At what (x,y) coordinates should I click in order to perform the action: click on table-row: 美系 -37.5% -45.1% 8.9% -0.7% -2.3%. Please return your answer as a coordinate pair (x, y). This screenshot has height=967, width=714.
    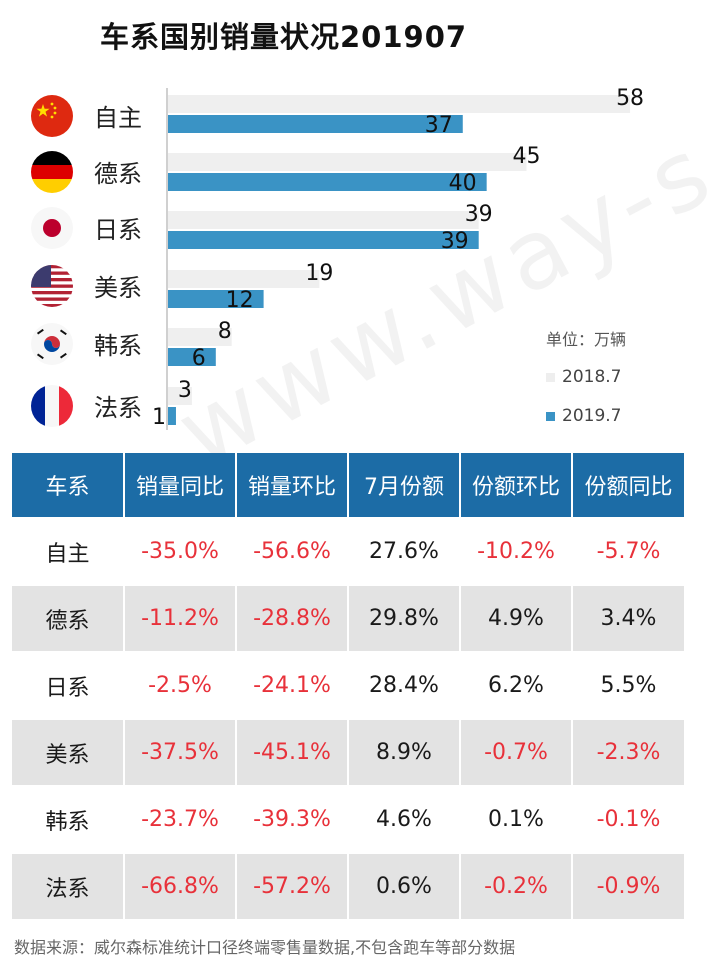
    Looking at the image, I should click on (348, 752).